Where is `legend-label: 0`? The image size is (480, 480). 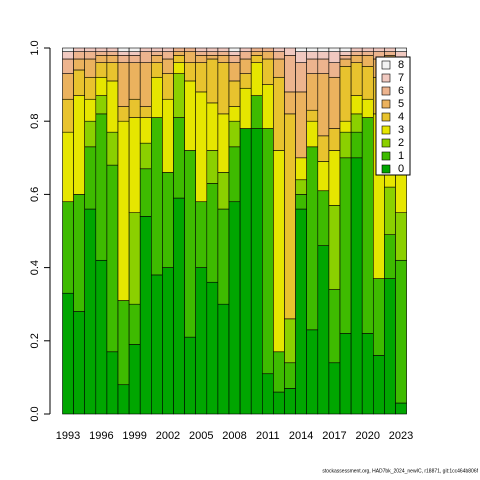
legend-label: 0 is located at coordinates (401, 169).